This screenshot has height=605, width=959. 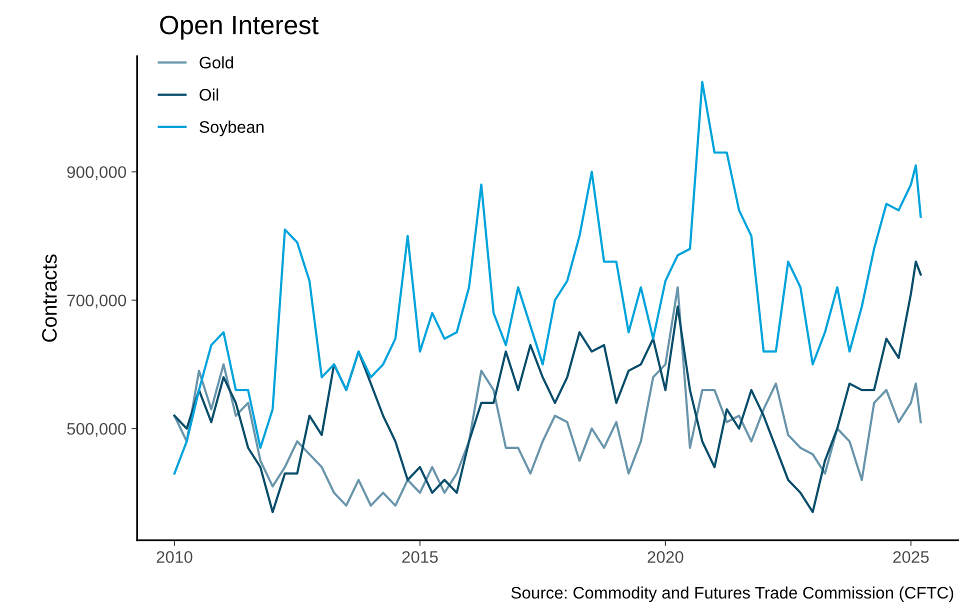 What do you see at coordinates (209, 94) in the screenshot?
I see `legend-label: Oil` at bounding box center [209, 94].